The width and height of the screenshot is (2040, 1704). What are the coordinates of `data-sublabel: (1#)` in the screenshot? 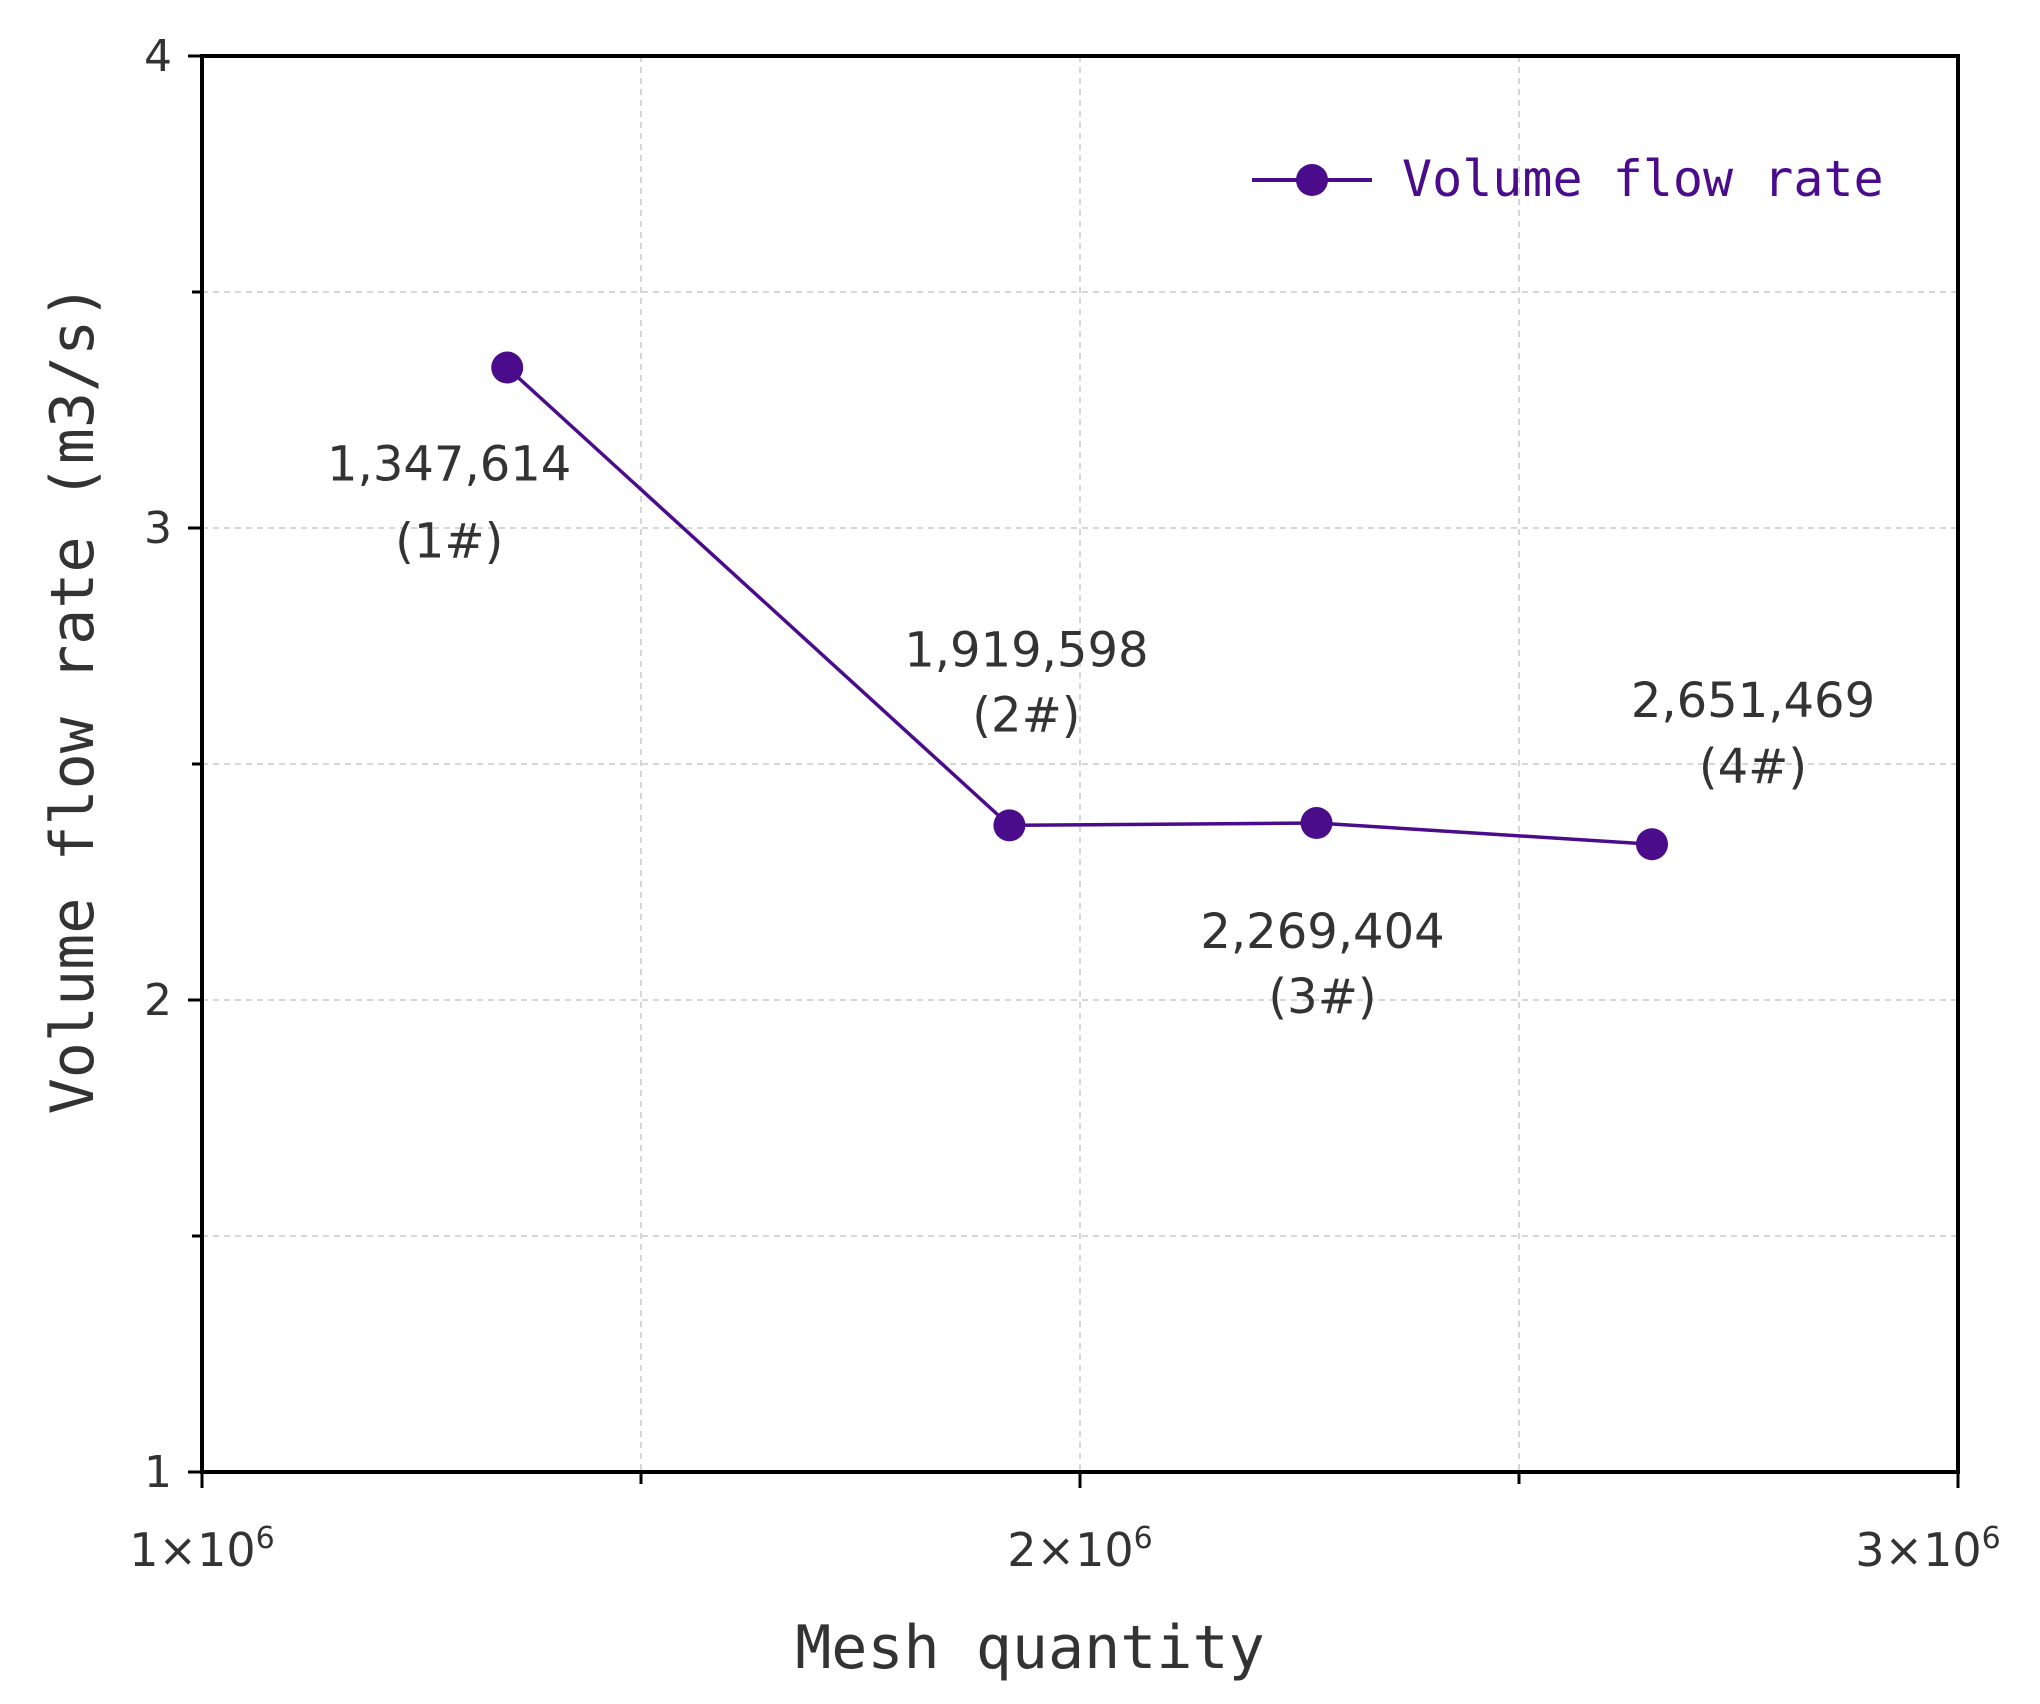 It's located at (449, 542).